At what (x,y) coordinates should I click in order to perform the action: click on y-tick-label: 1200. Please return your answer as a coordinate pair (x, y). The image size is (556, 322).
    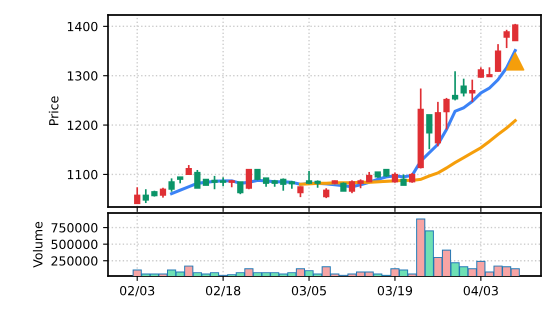
    Looking at the image, I should click on (83, 125).